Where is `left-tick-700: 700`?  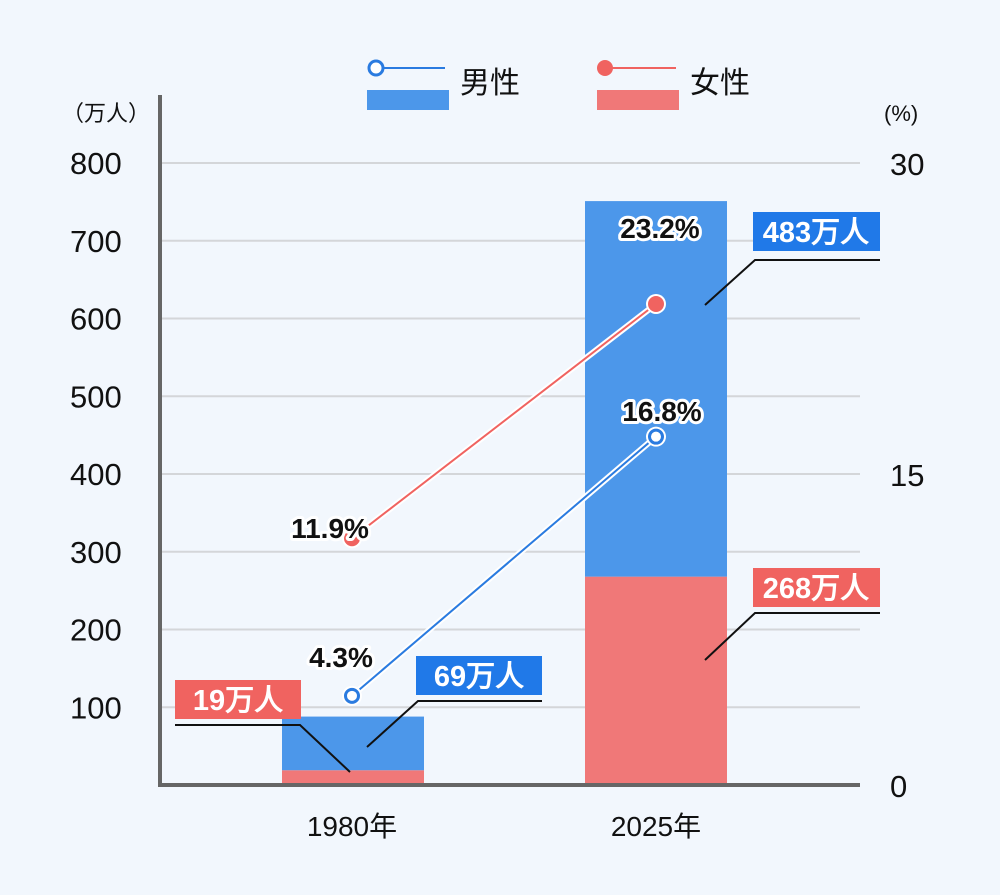 left-tick-700: 700 is located at coordinates (96, 241).